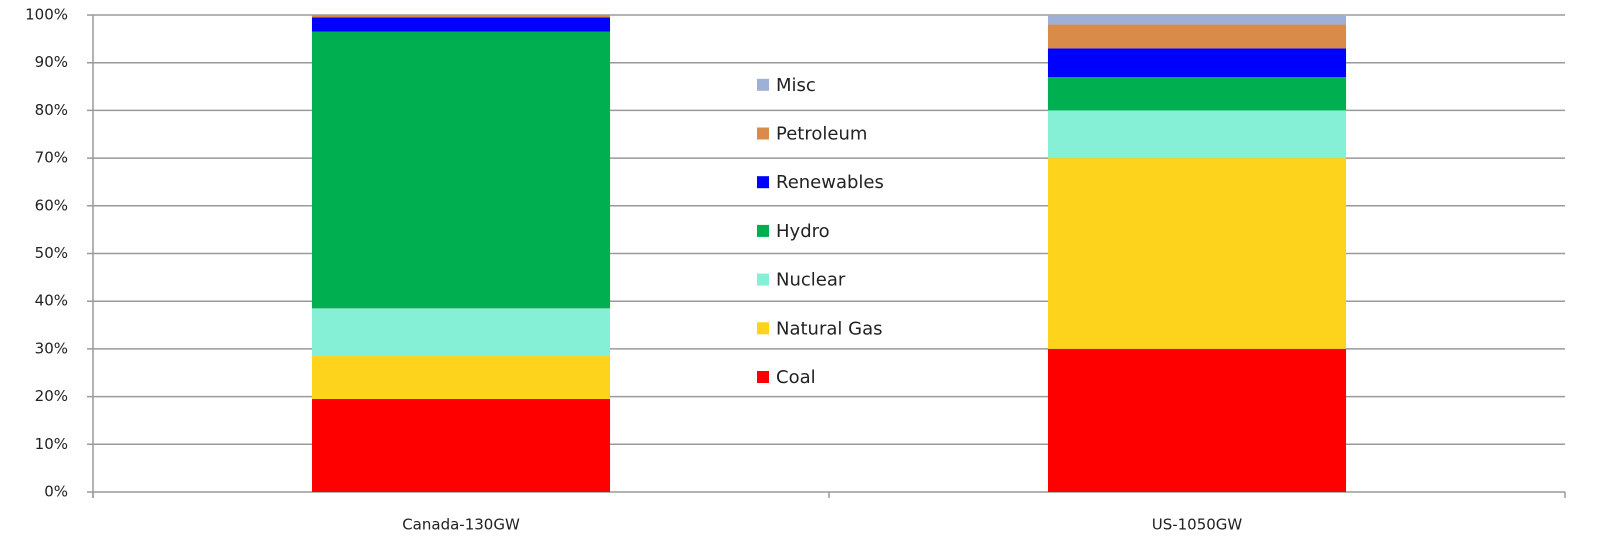 This screenshot has width=1604, height=554. Describe the element at coordinates (51, 301) in the screenshot. I see `y-tick-label: 40%` at that location.